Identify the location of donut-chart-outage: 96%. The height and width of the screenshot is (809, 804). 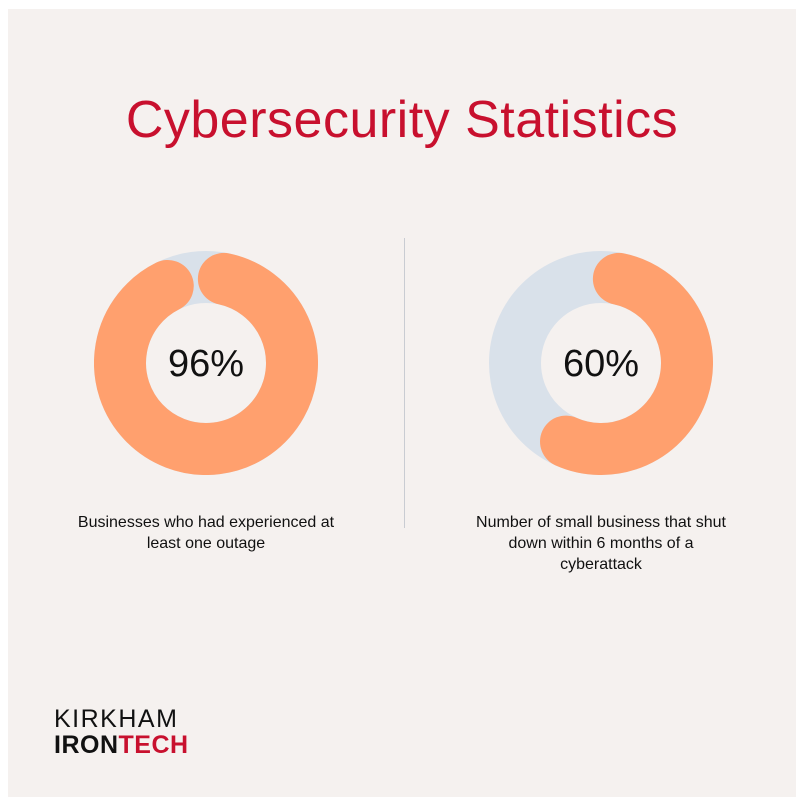
(206, 363).